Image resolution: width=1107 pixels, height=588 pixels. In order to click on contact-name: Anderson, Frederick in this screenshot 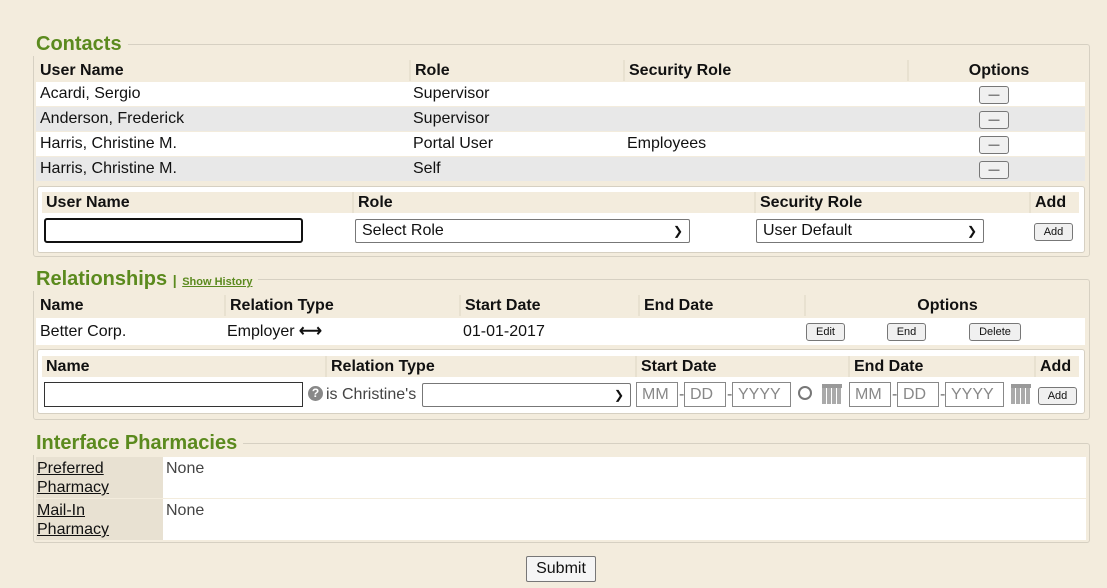, I will do `click(112, 118)`.